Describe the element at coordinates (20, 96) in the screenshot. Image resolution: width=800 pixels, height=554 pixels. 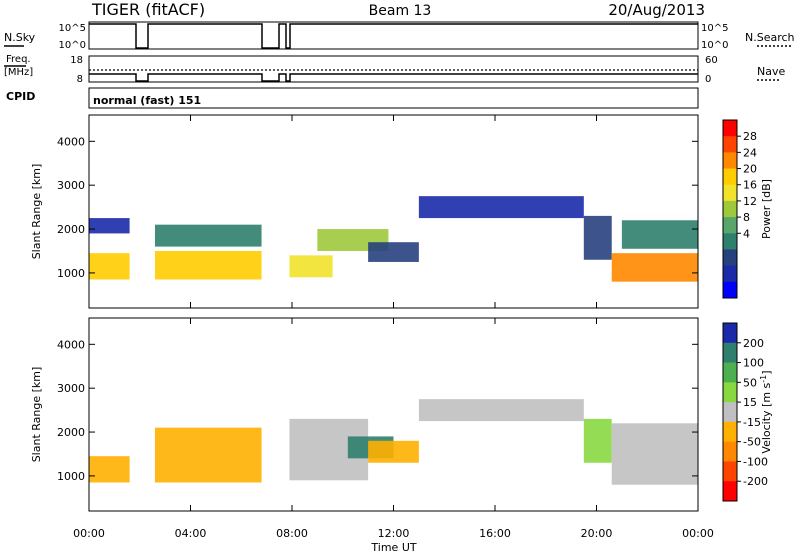
I see `cpid-label: CPID` at that location.